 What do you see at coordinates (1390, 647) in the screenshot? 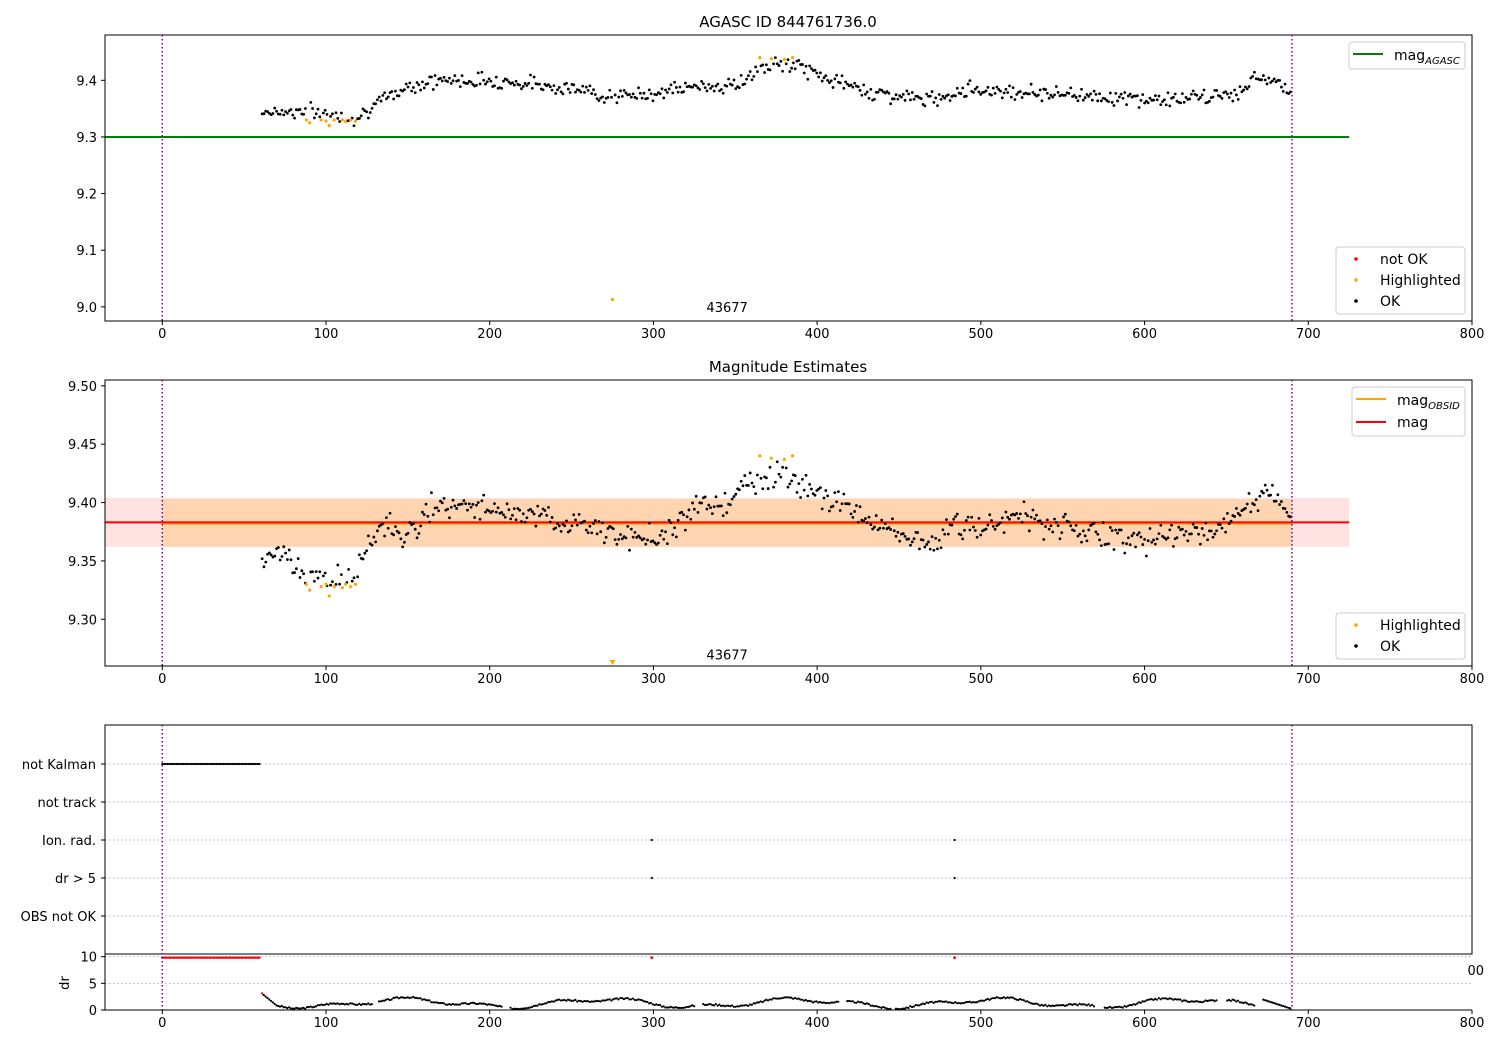
I see `legend-label: OK` at bounding box center [1390, 647].